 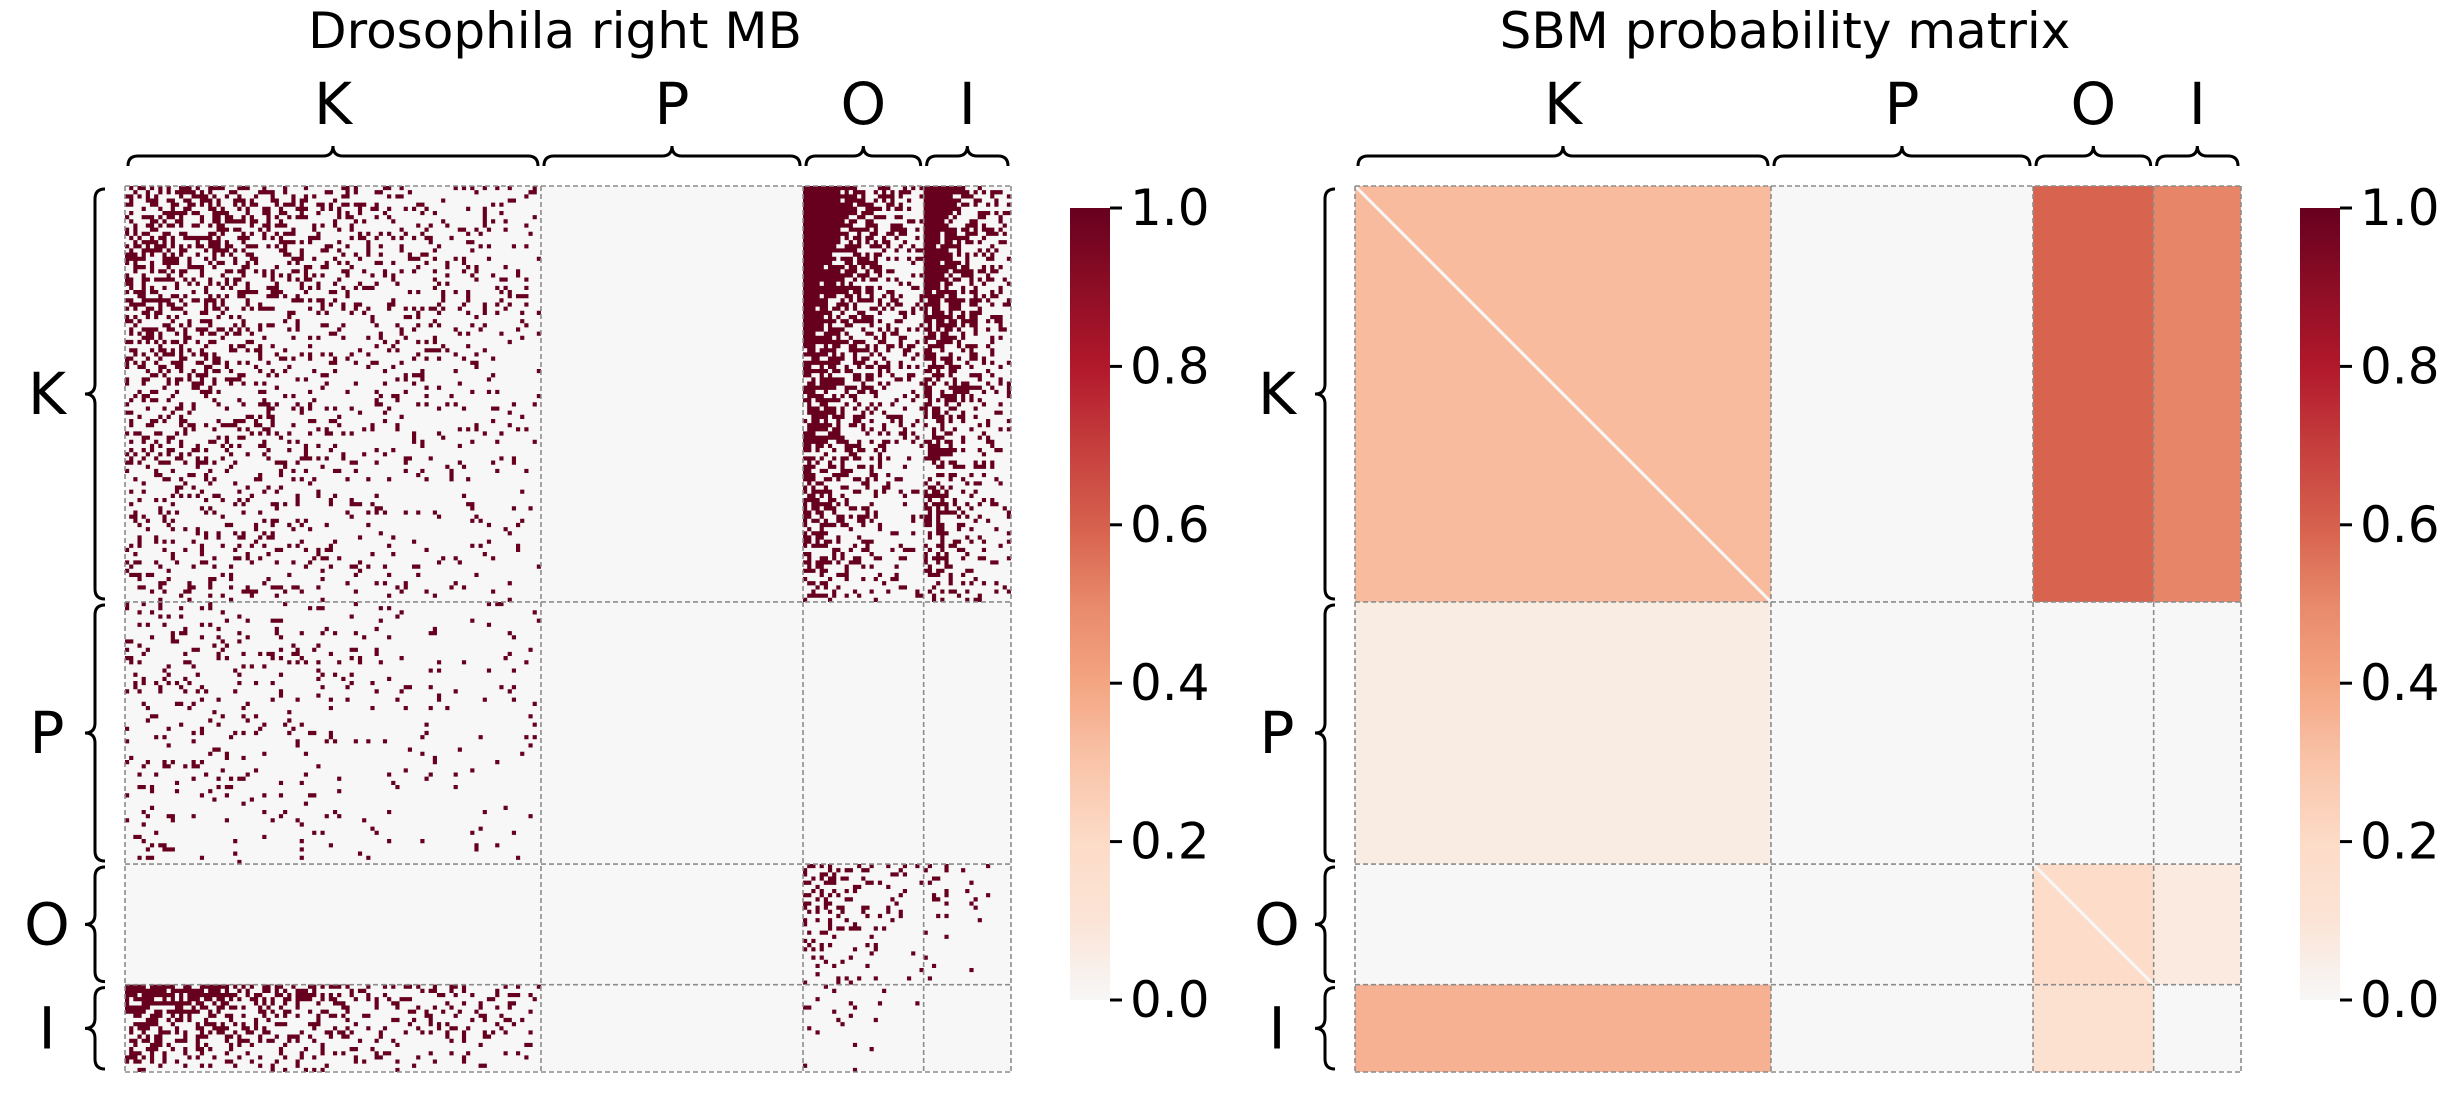 What do you see at coordinates (1563, 1028) in the screenshot?
I see `block-cell-I-K` at bounding box center [1563, 1028].